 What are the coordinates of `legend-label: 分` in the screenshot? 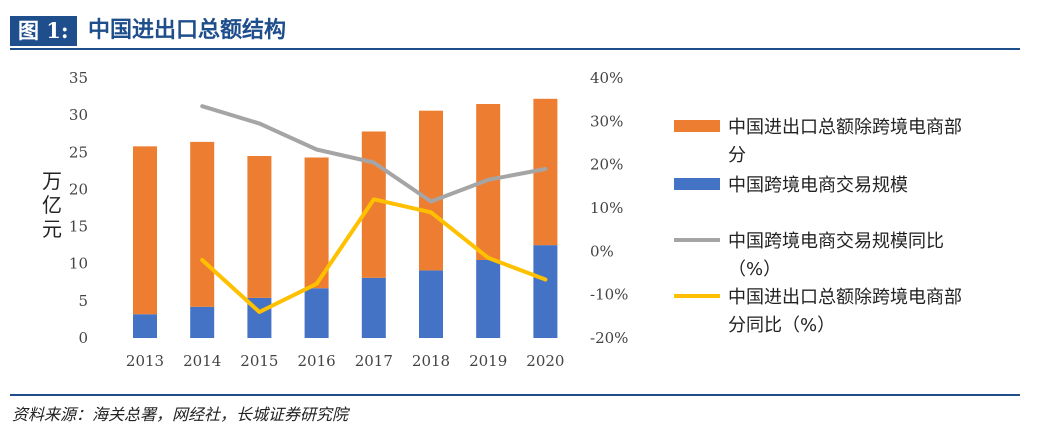 It's located at (737, 155).